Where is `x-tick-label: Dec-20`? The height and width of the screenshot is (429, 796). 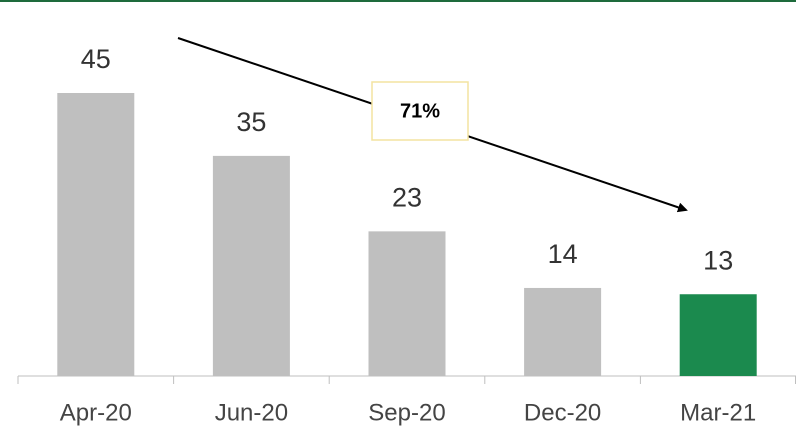 x-tick-label: Dec-20 is located at coordinates (562, 412).